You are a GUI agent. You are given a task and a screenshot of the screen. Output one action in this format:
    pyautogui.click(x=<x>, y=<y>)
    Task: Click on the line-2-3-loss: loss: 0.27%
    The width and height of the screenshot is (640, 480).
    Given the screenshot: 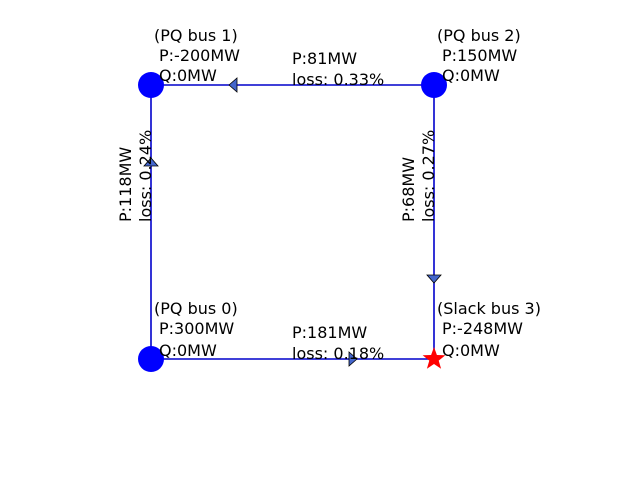 What is the action you would take?
    pyautogui.click(x=428, y=176)
    